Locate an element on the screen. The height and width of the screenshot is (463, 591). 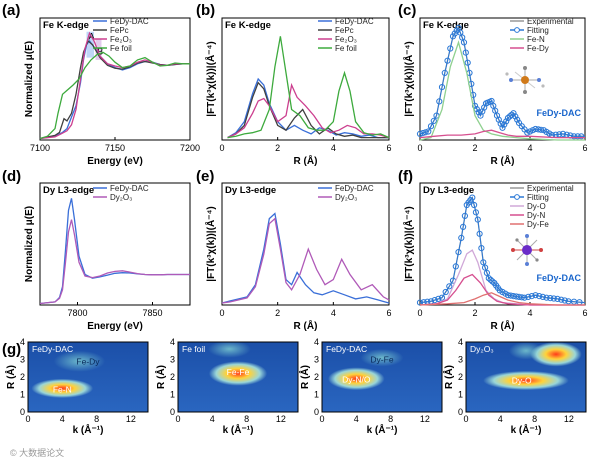
panel-letter: (f) is located at coordinates (405, 176).